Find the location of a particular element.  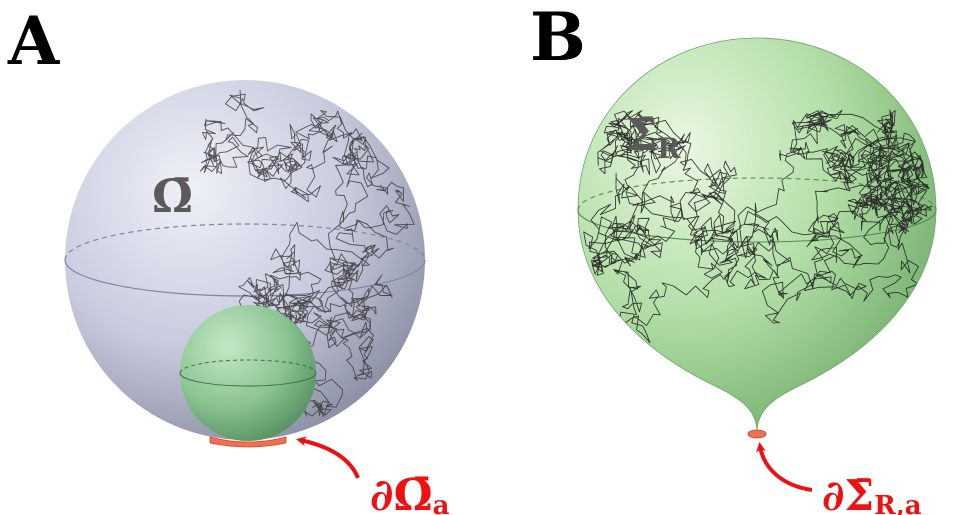

target-patch-a is located at coordinates (248, 442).